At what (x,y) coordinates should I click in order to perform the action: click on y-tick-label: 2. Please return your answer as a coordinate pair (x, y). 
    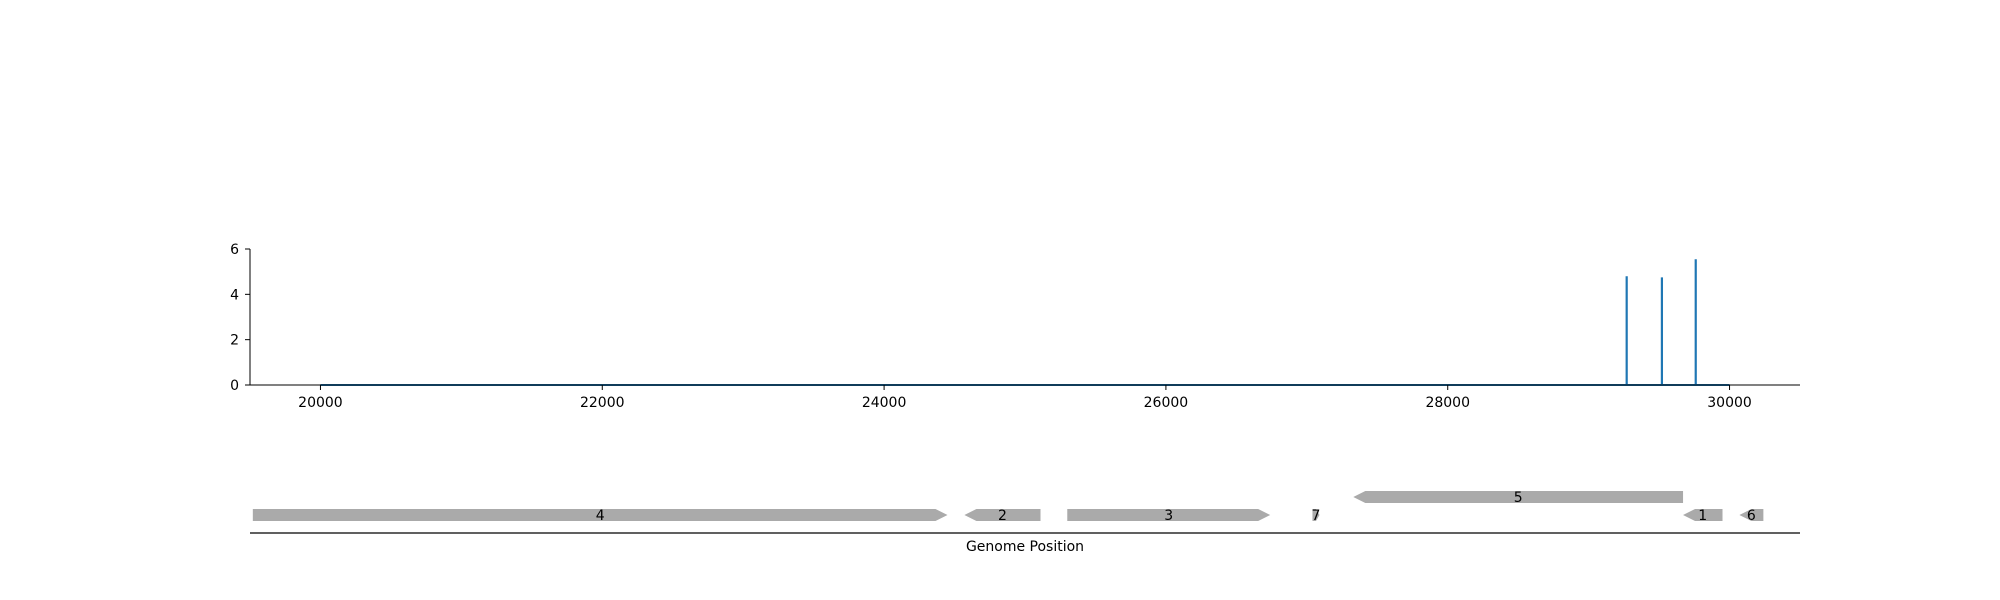
    Looking at the image, I should click on (234, 341).